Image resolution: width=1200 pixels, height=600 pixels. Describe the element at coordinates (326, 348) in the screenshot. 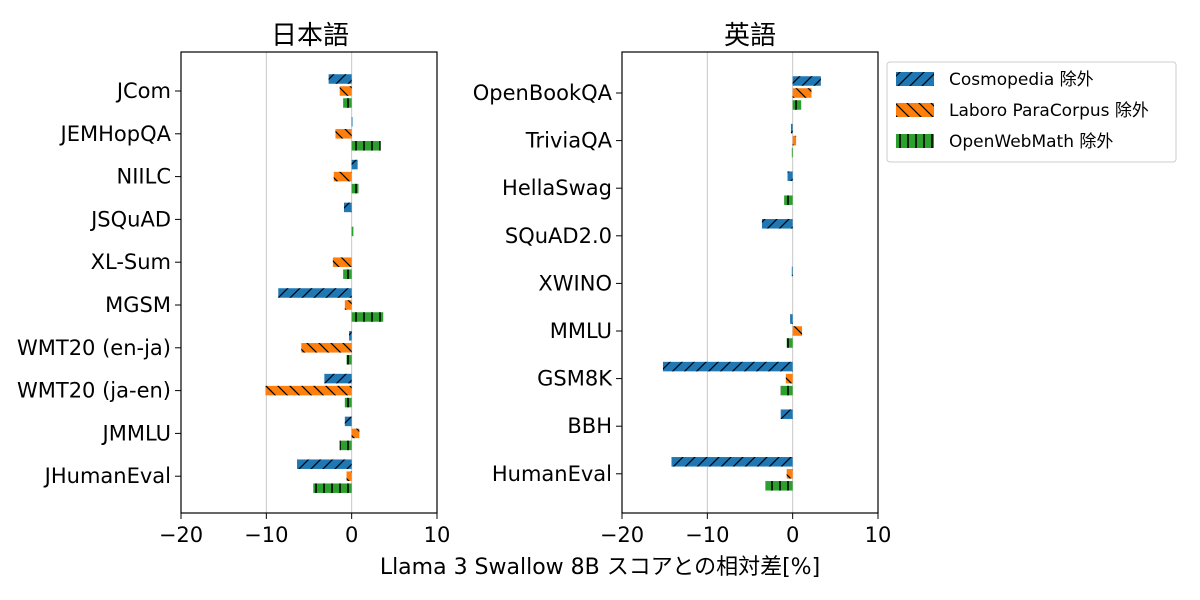

I see `bar-laboro-paracorpus-wmt20-en-ja-hatch` at that location.